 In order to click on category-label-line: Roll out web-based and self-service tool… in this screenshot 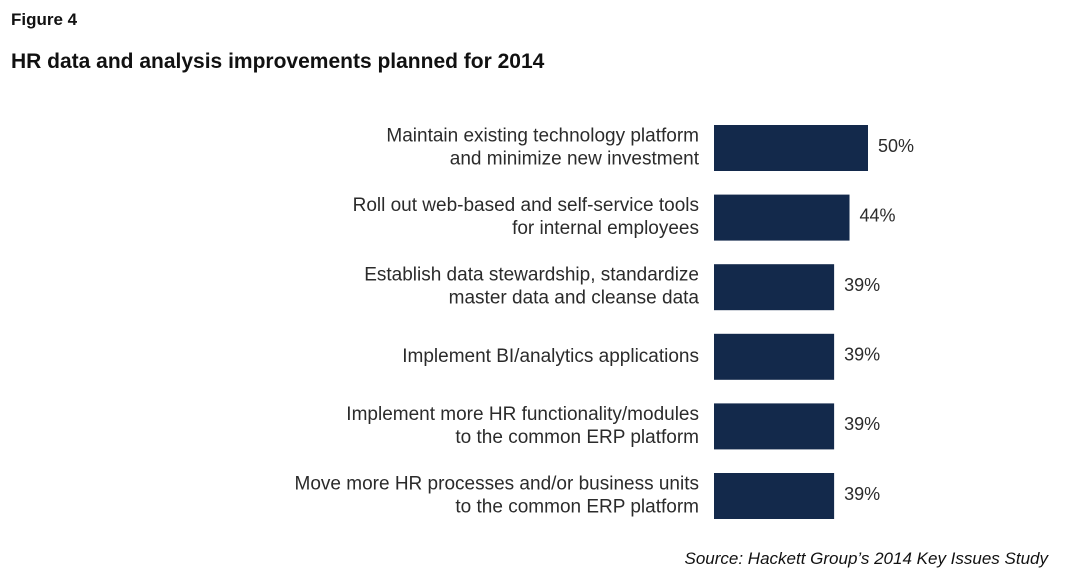, I will do `click(526, 205)`.